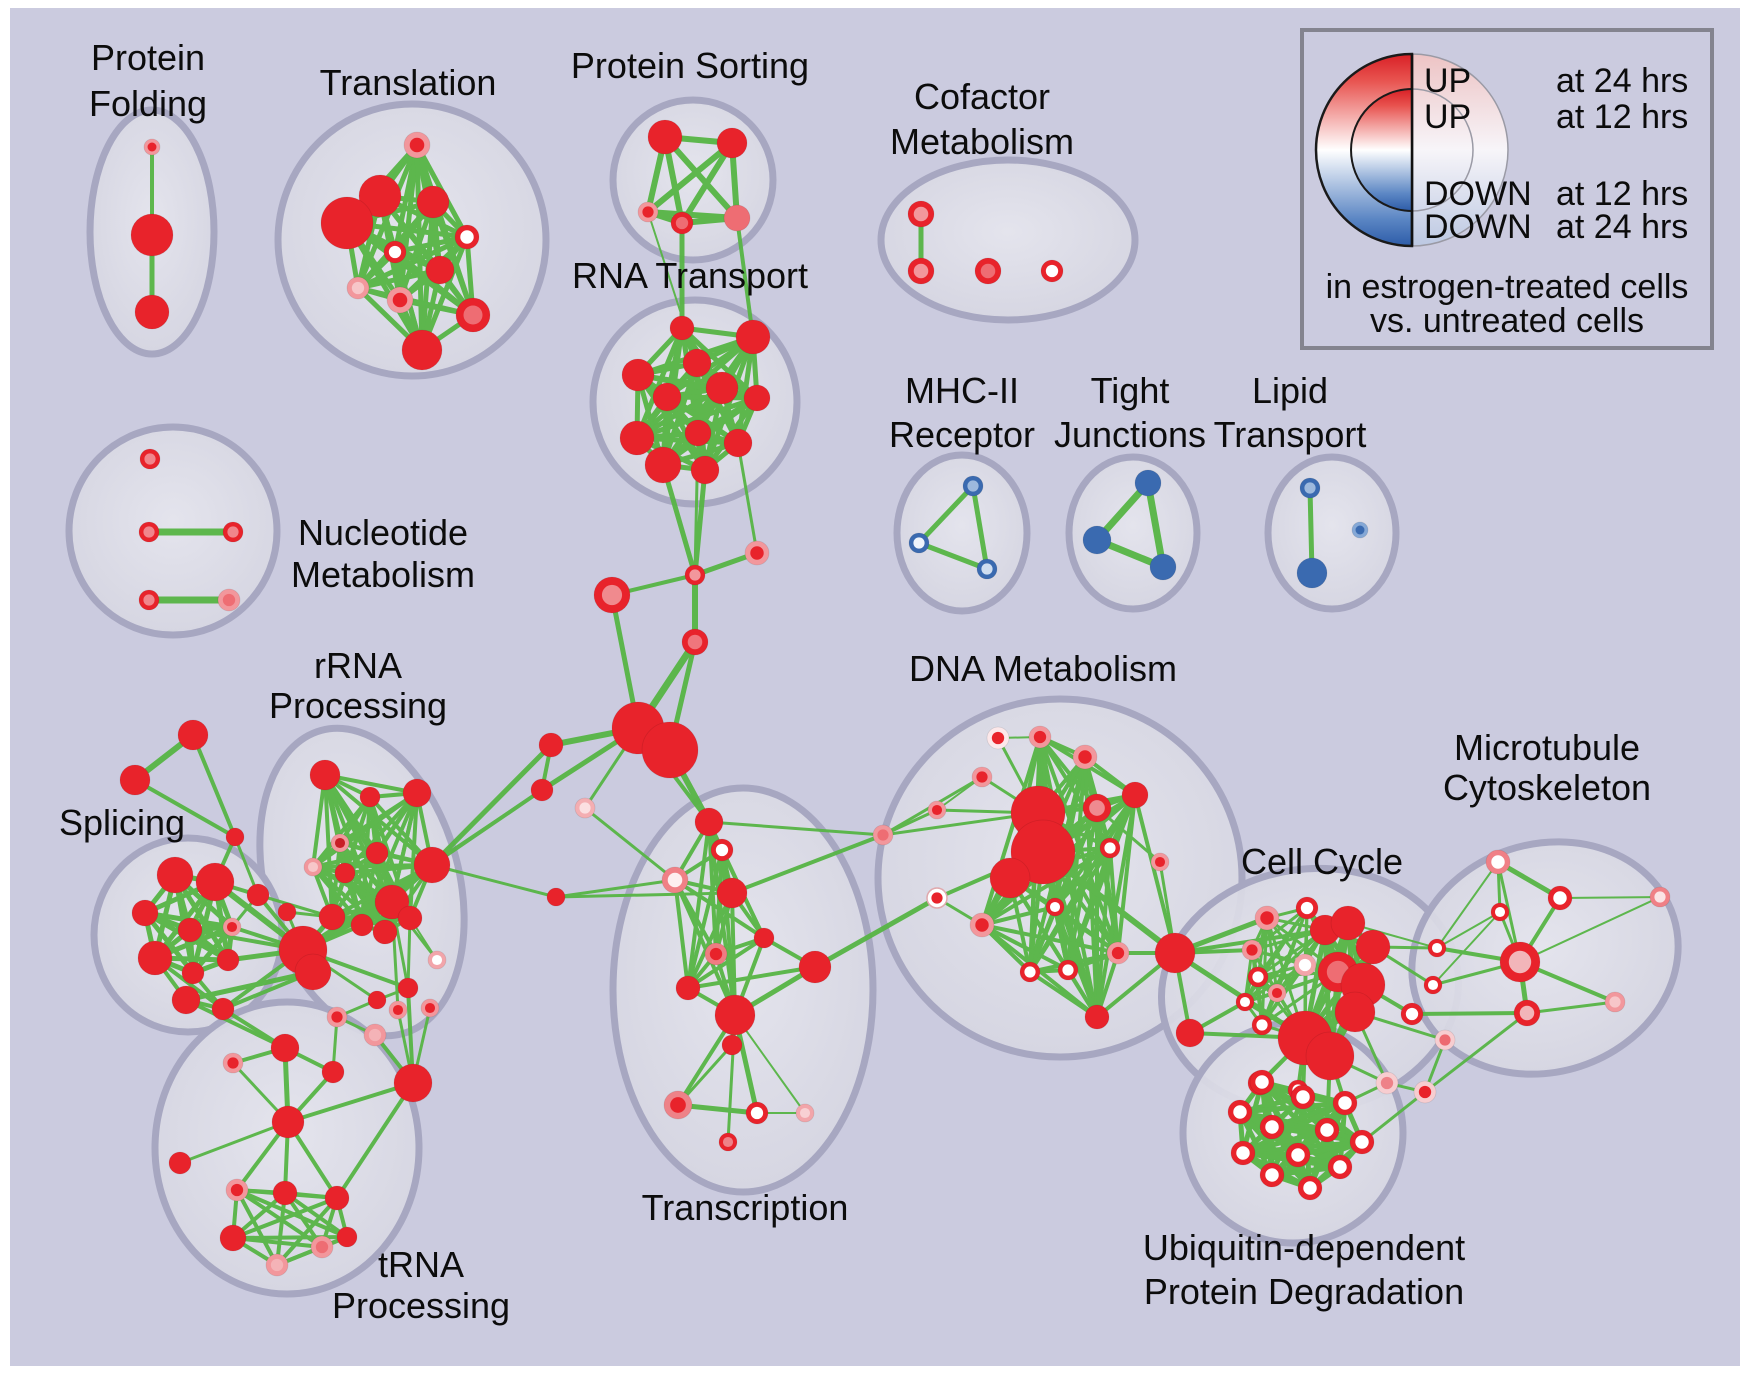 The height and width of the screenshot is (1376, 1750). Describe the element at coordinates (982, 96) in the screenshot. I see `cluster-label-cofactor-metabolism: Cofactor` at that location.